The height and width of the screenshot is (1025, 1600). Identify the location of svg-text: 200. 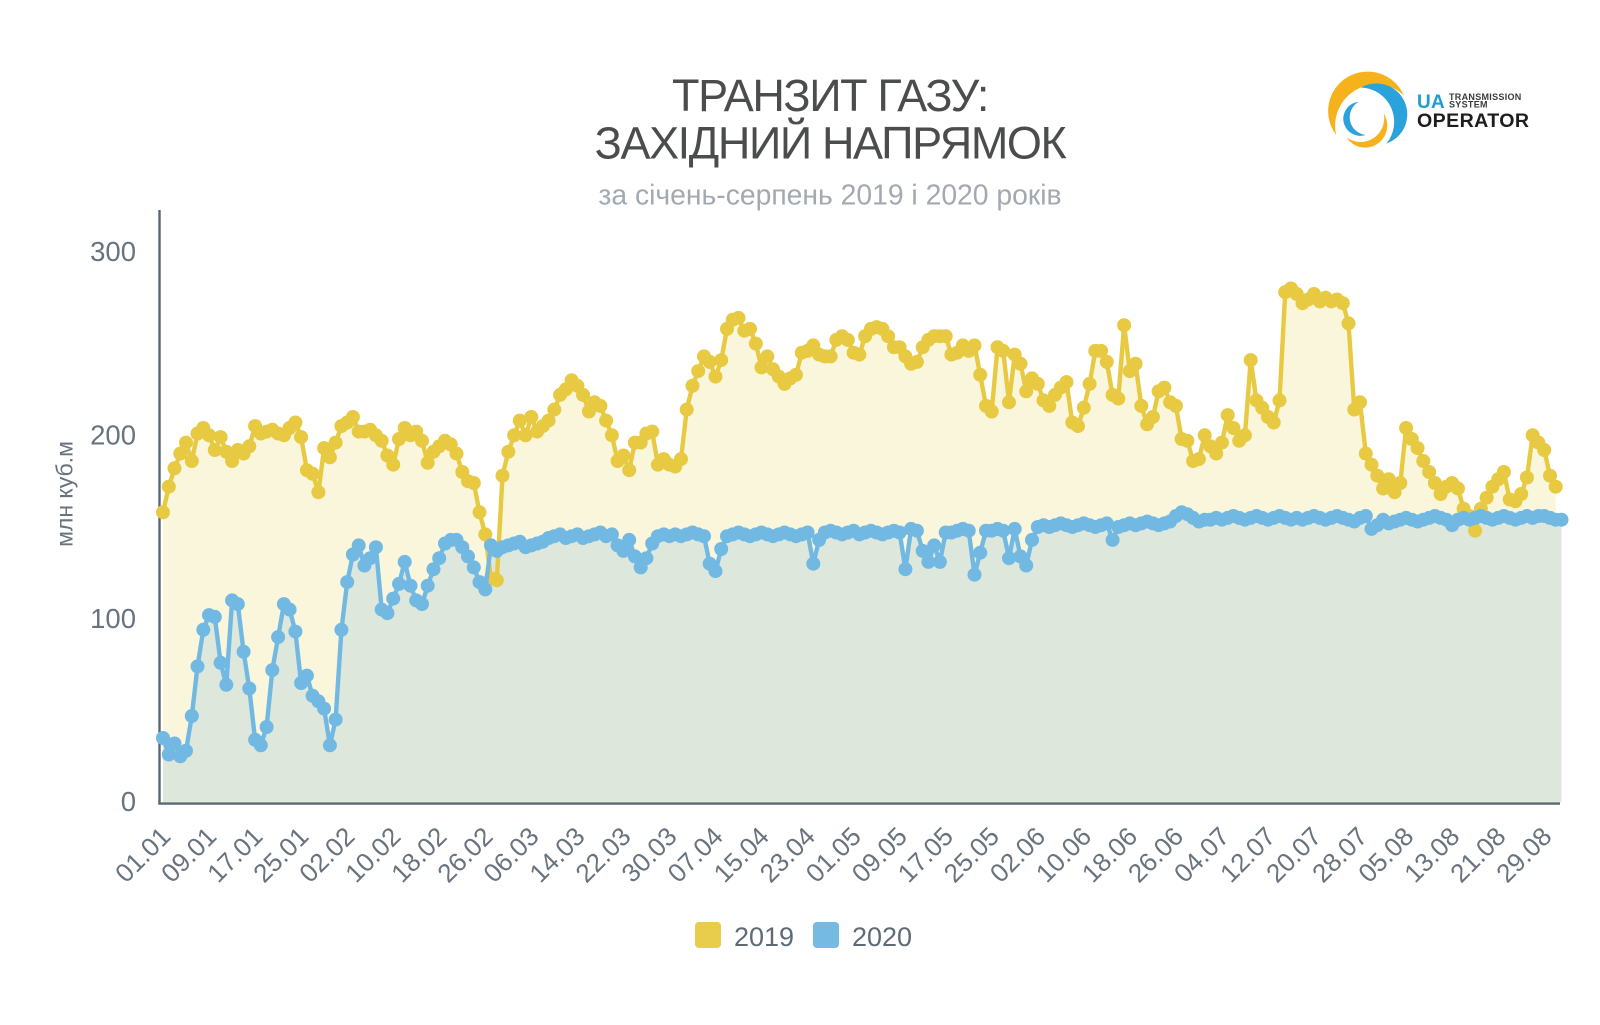
(113, 434).